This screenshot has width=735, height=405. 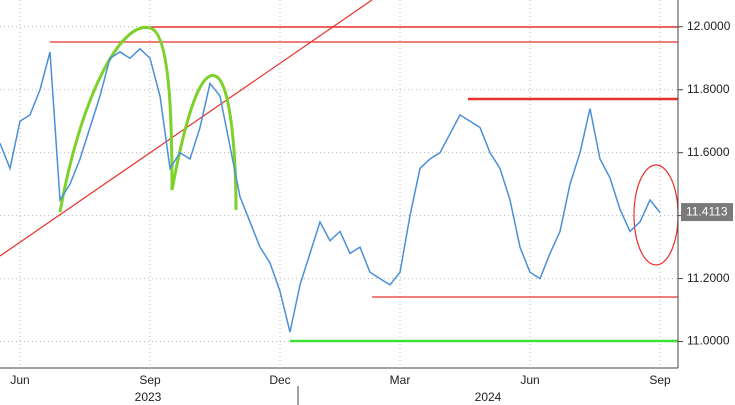 I want to click on year-label: 2024, so click(x=488, y=397).